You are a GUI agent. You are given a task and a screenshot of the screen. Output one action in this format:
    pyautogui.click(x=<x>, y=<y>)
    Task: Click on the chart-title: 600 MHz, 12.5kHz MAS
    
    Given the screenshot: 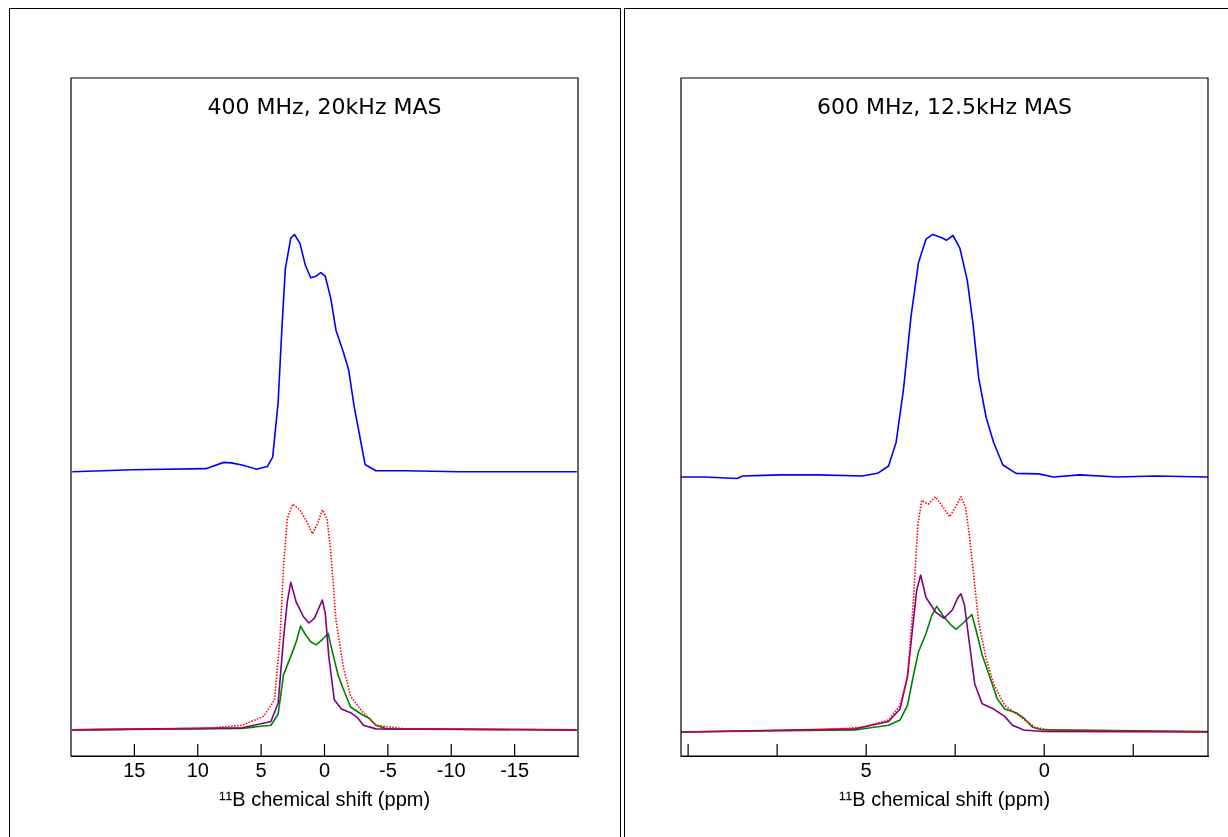 What is the action you would take?
    pyautogui.click(x=944, y=106)
    